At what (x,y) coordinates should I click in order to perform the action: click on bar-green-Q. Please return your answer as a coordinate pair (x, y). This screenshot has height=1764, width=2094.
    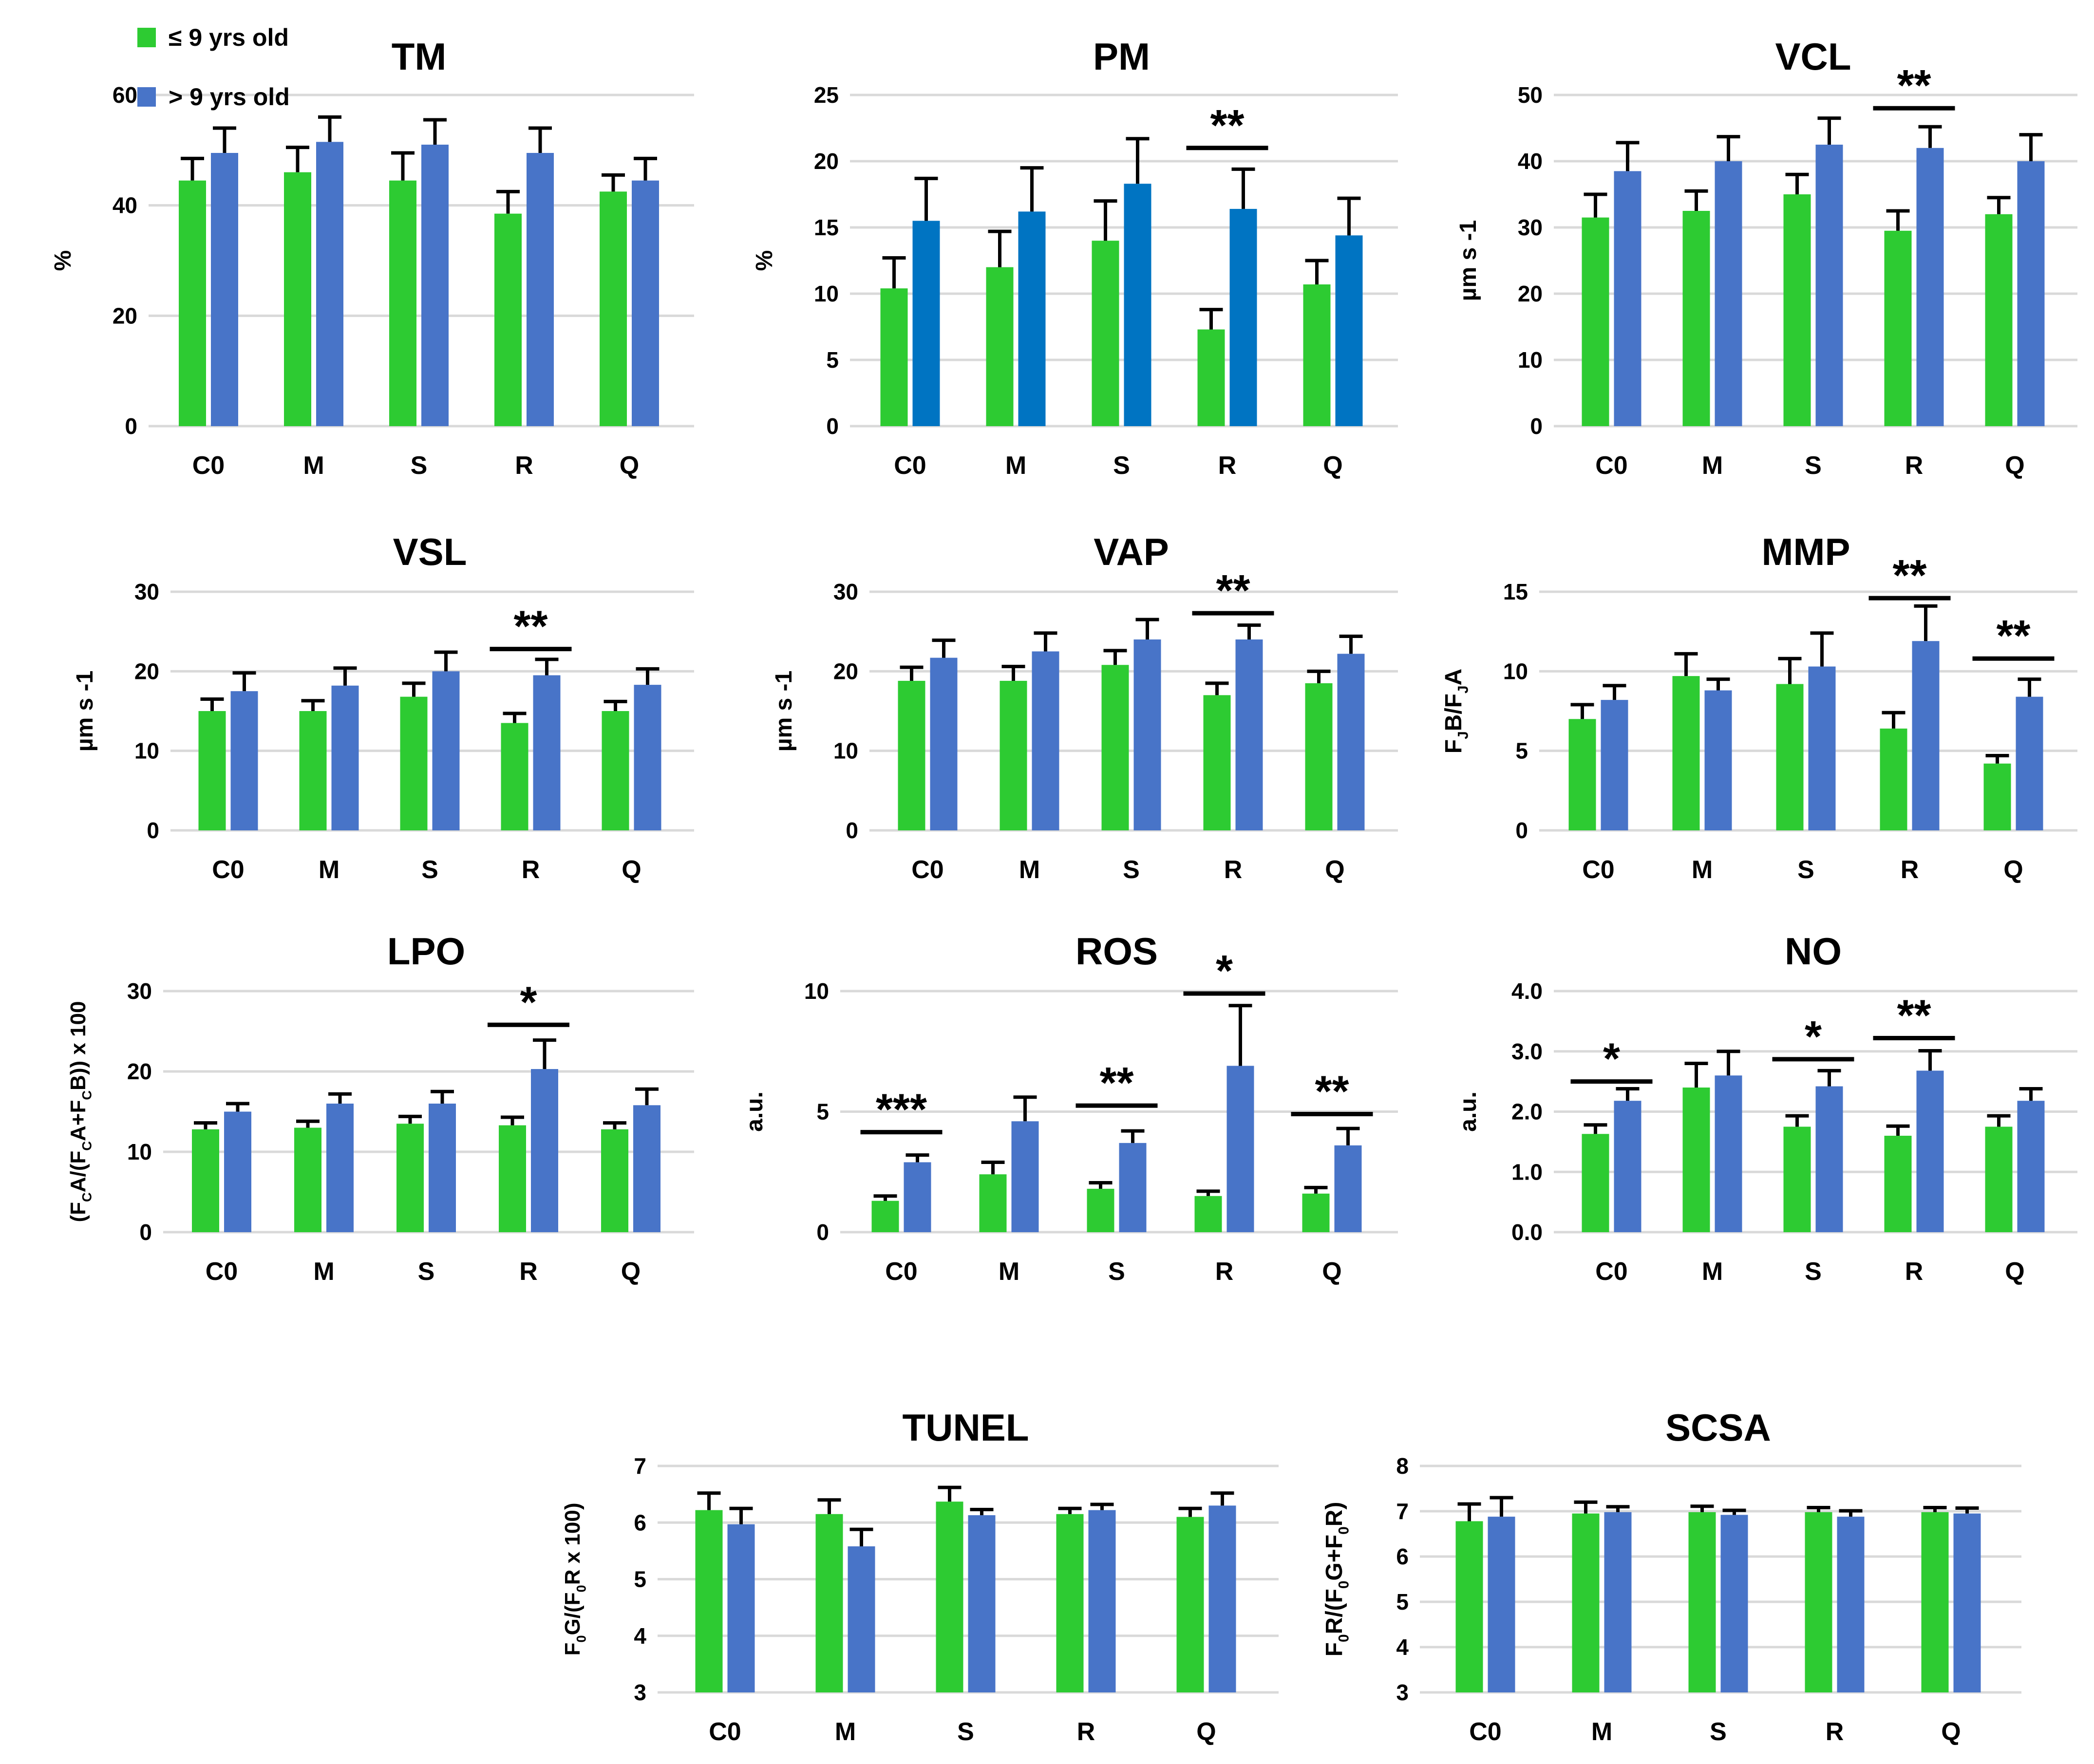
    Looking at the image, I should click on (1319, 756).